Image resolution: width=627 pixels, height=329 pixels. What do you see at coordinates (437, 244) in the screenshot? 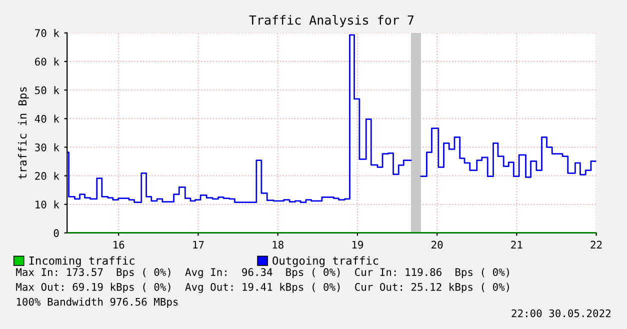
I see `x-tick-label: 20` at bounding box center [437, 244].